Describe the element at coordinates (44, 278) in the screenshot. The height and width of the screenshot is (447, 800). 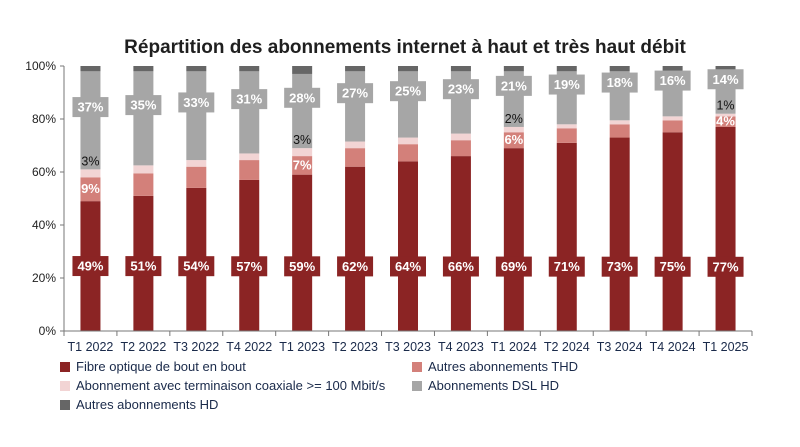
I see `y-tick-label: 20%` at that location.